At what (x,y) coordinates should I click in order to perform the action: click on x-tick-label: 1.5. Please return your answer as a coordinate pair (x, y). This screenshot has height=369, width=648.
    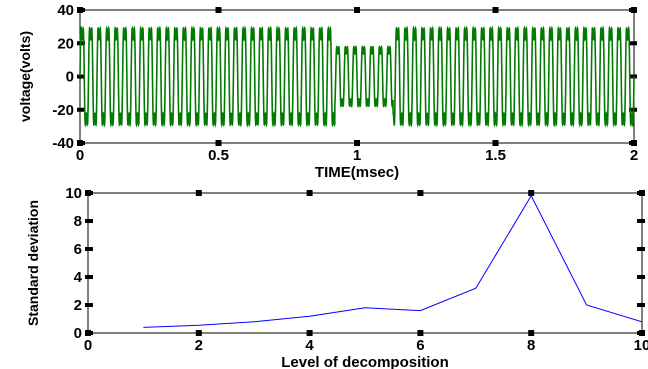
    Looking at the image, I should click on (495, 155).